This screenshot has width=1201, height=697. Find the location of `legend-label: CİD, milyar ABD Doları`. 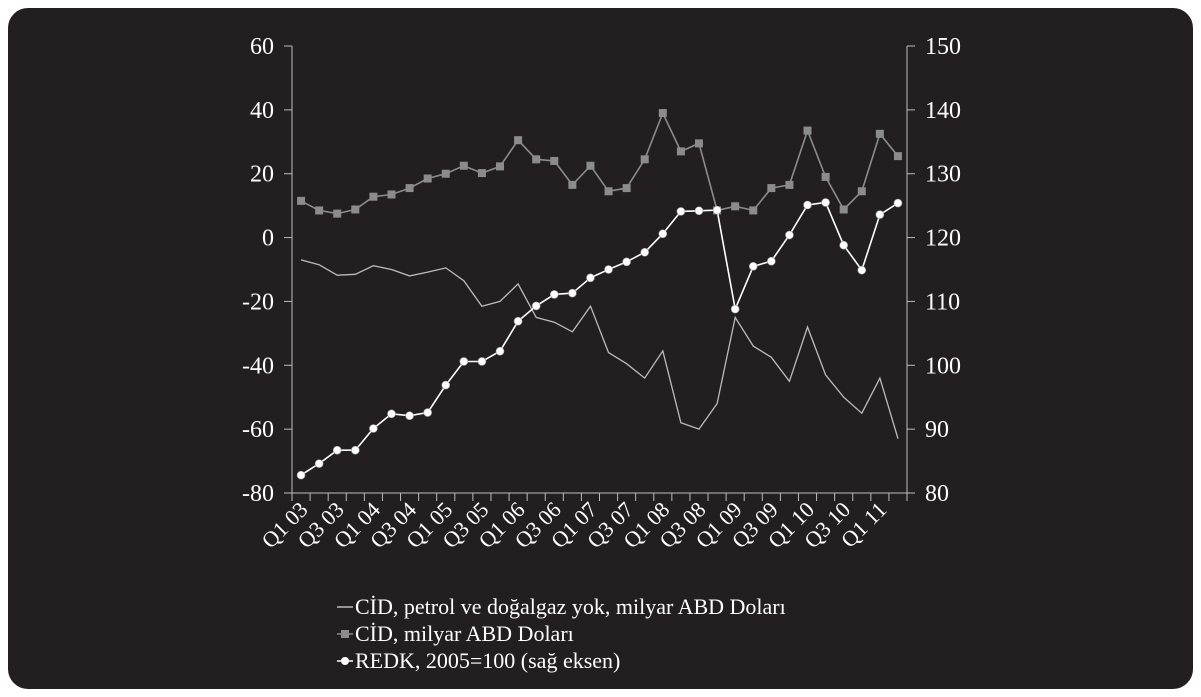

legend-label: CİD, milyar ABD Doları is located at coordinates (464, 633).